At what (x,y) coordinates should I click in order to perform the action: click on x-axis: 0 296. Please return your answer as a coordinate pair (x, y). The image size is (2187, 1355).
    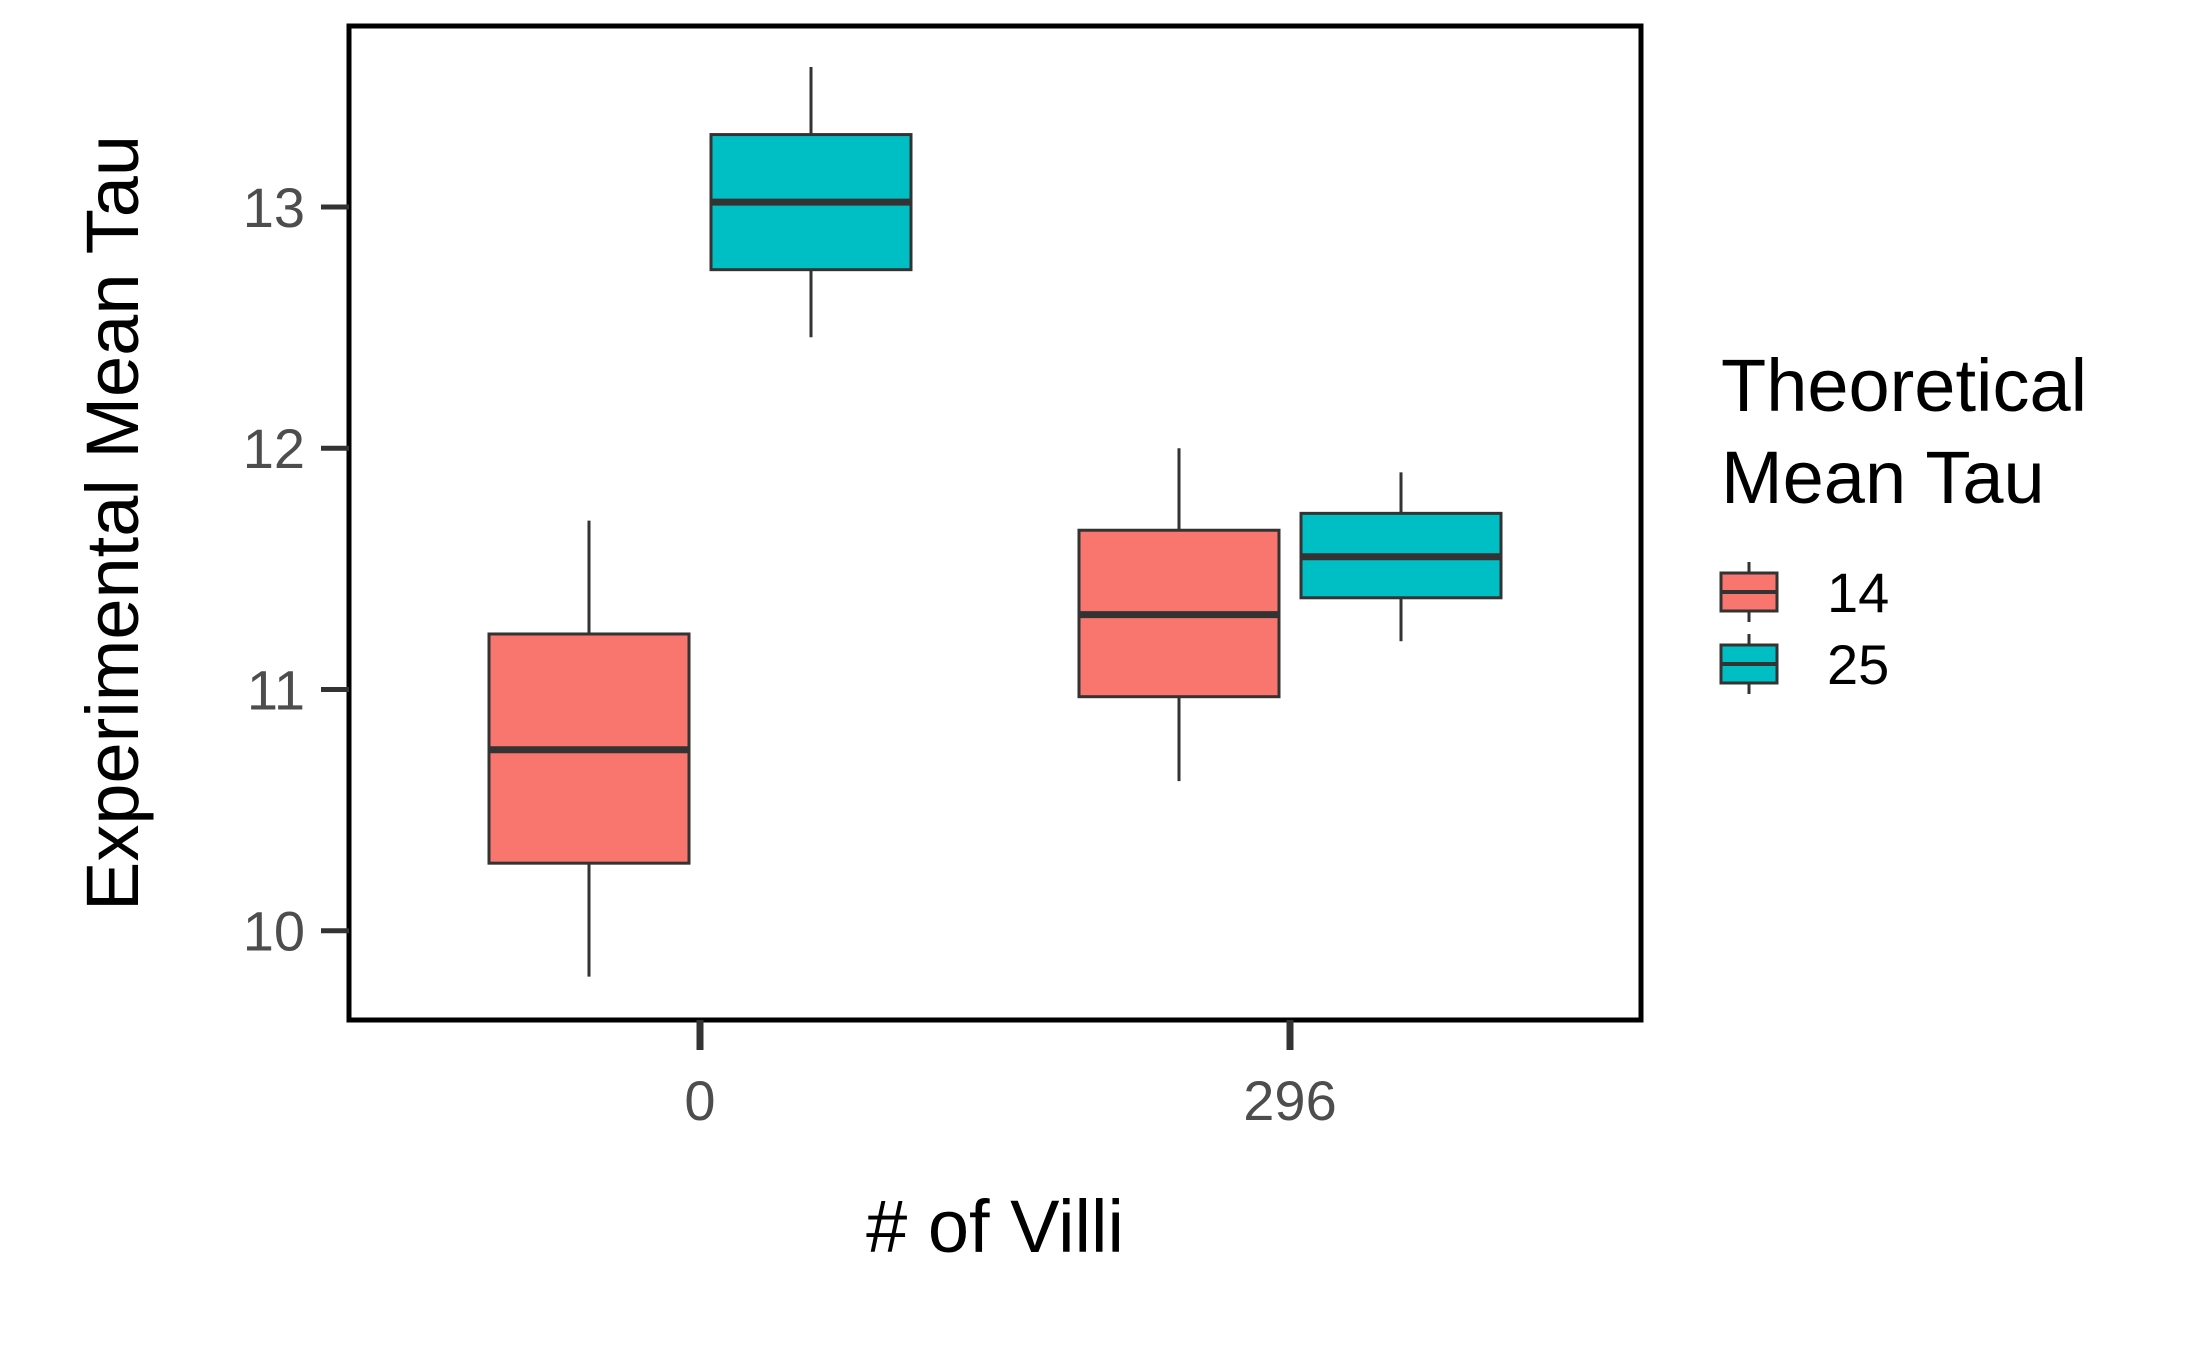
    Looking at the image, I should click on (1010, 1076).